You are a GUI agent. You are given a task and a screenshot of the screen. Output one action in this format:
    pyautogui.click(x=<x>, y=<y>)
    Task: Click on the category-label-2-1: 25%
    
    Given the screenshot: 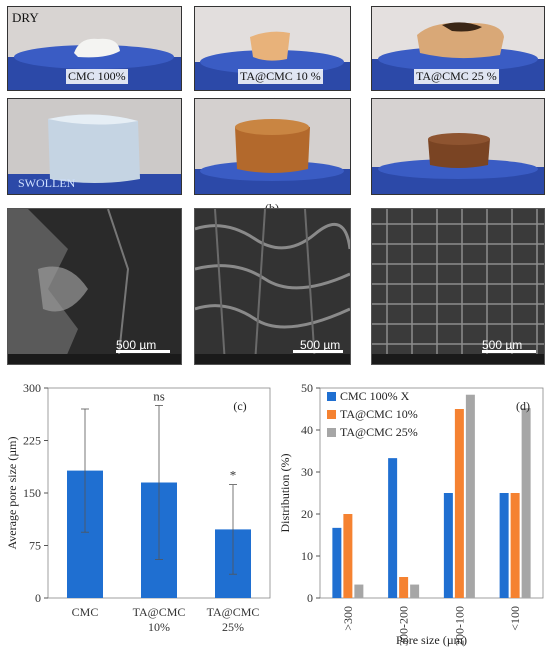 What is the action you would take?
    pyautogui.click(x=233, y=627)
    